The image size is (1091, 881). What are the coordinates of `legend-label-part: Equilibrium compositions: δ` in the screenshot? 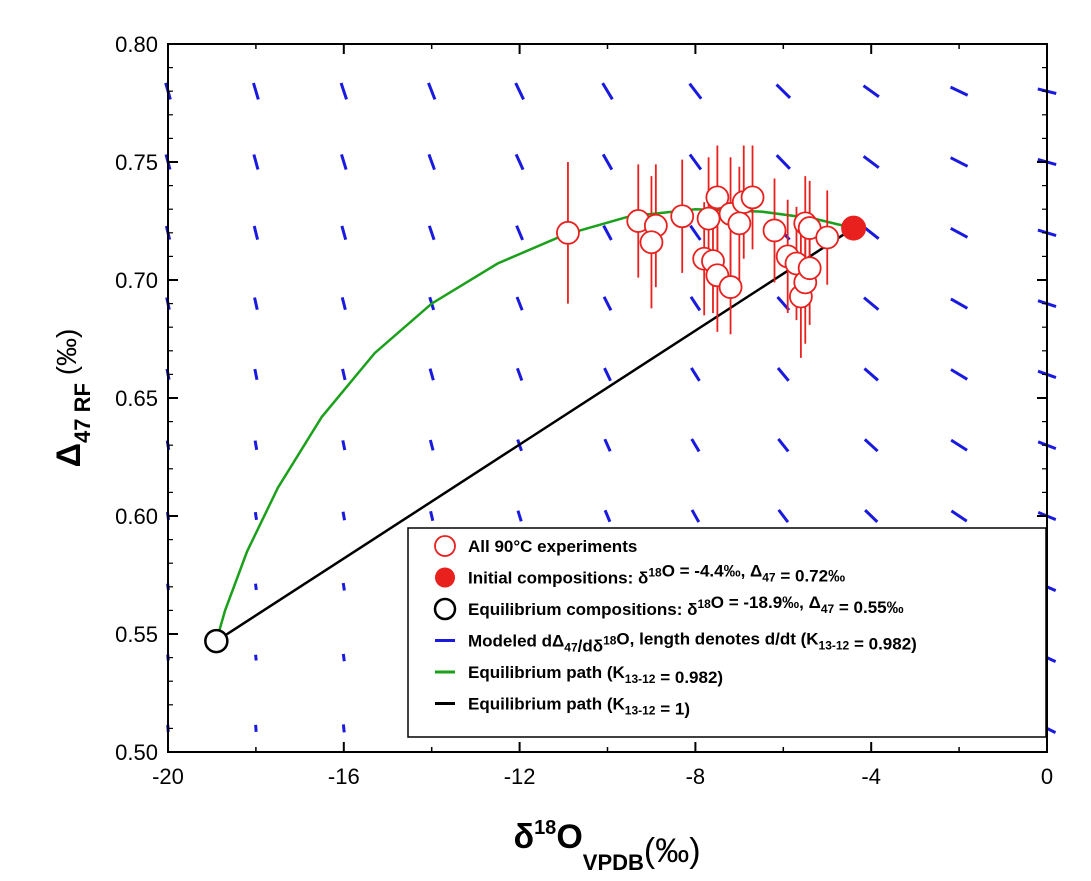 It's located at (582, 609).